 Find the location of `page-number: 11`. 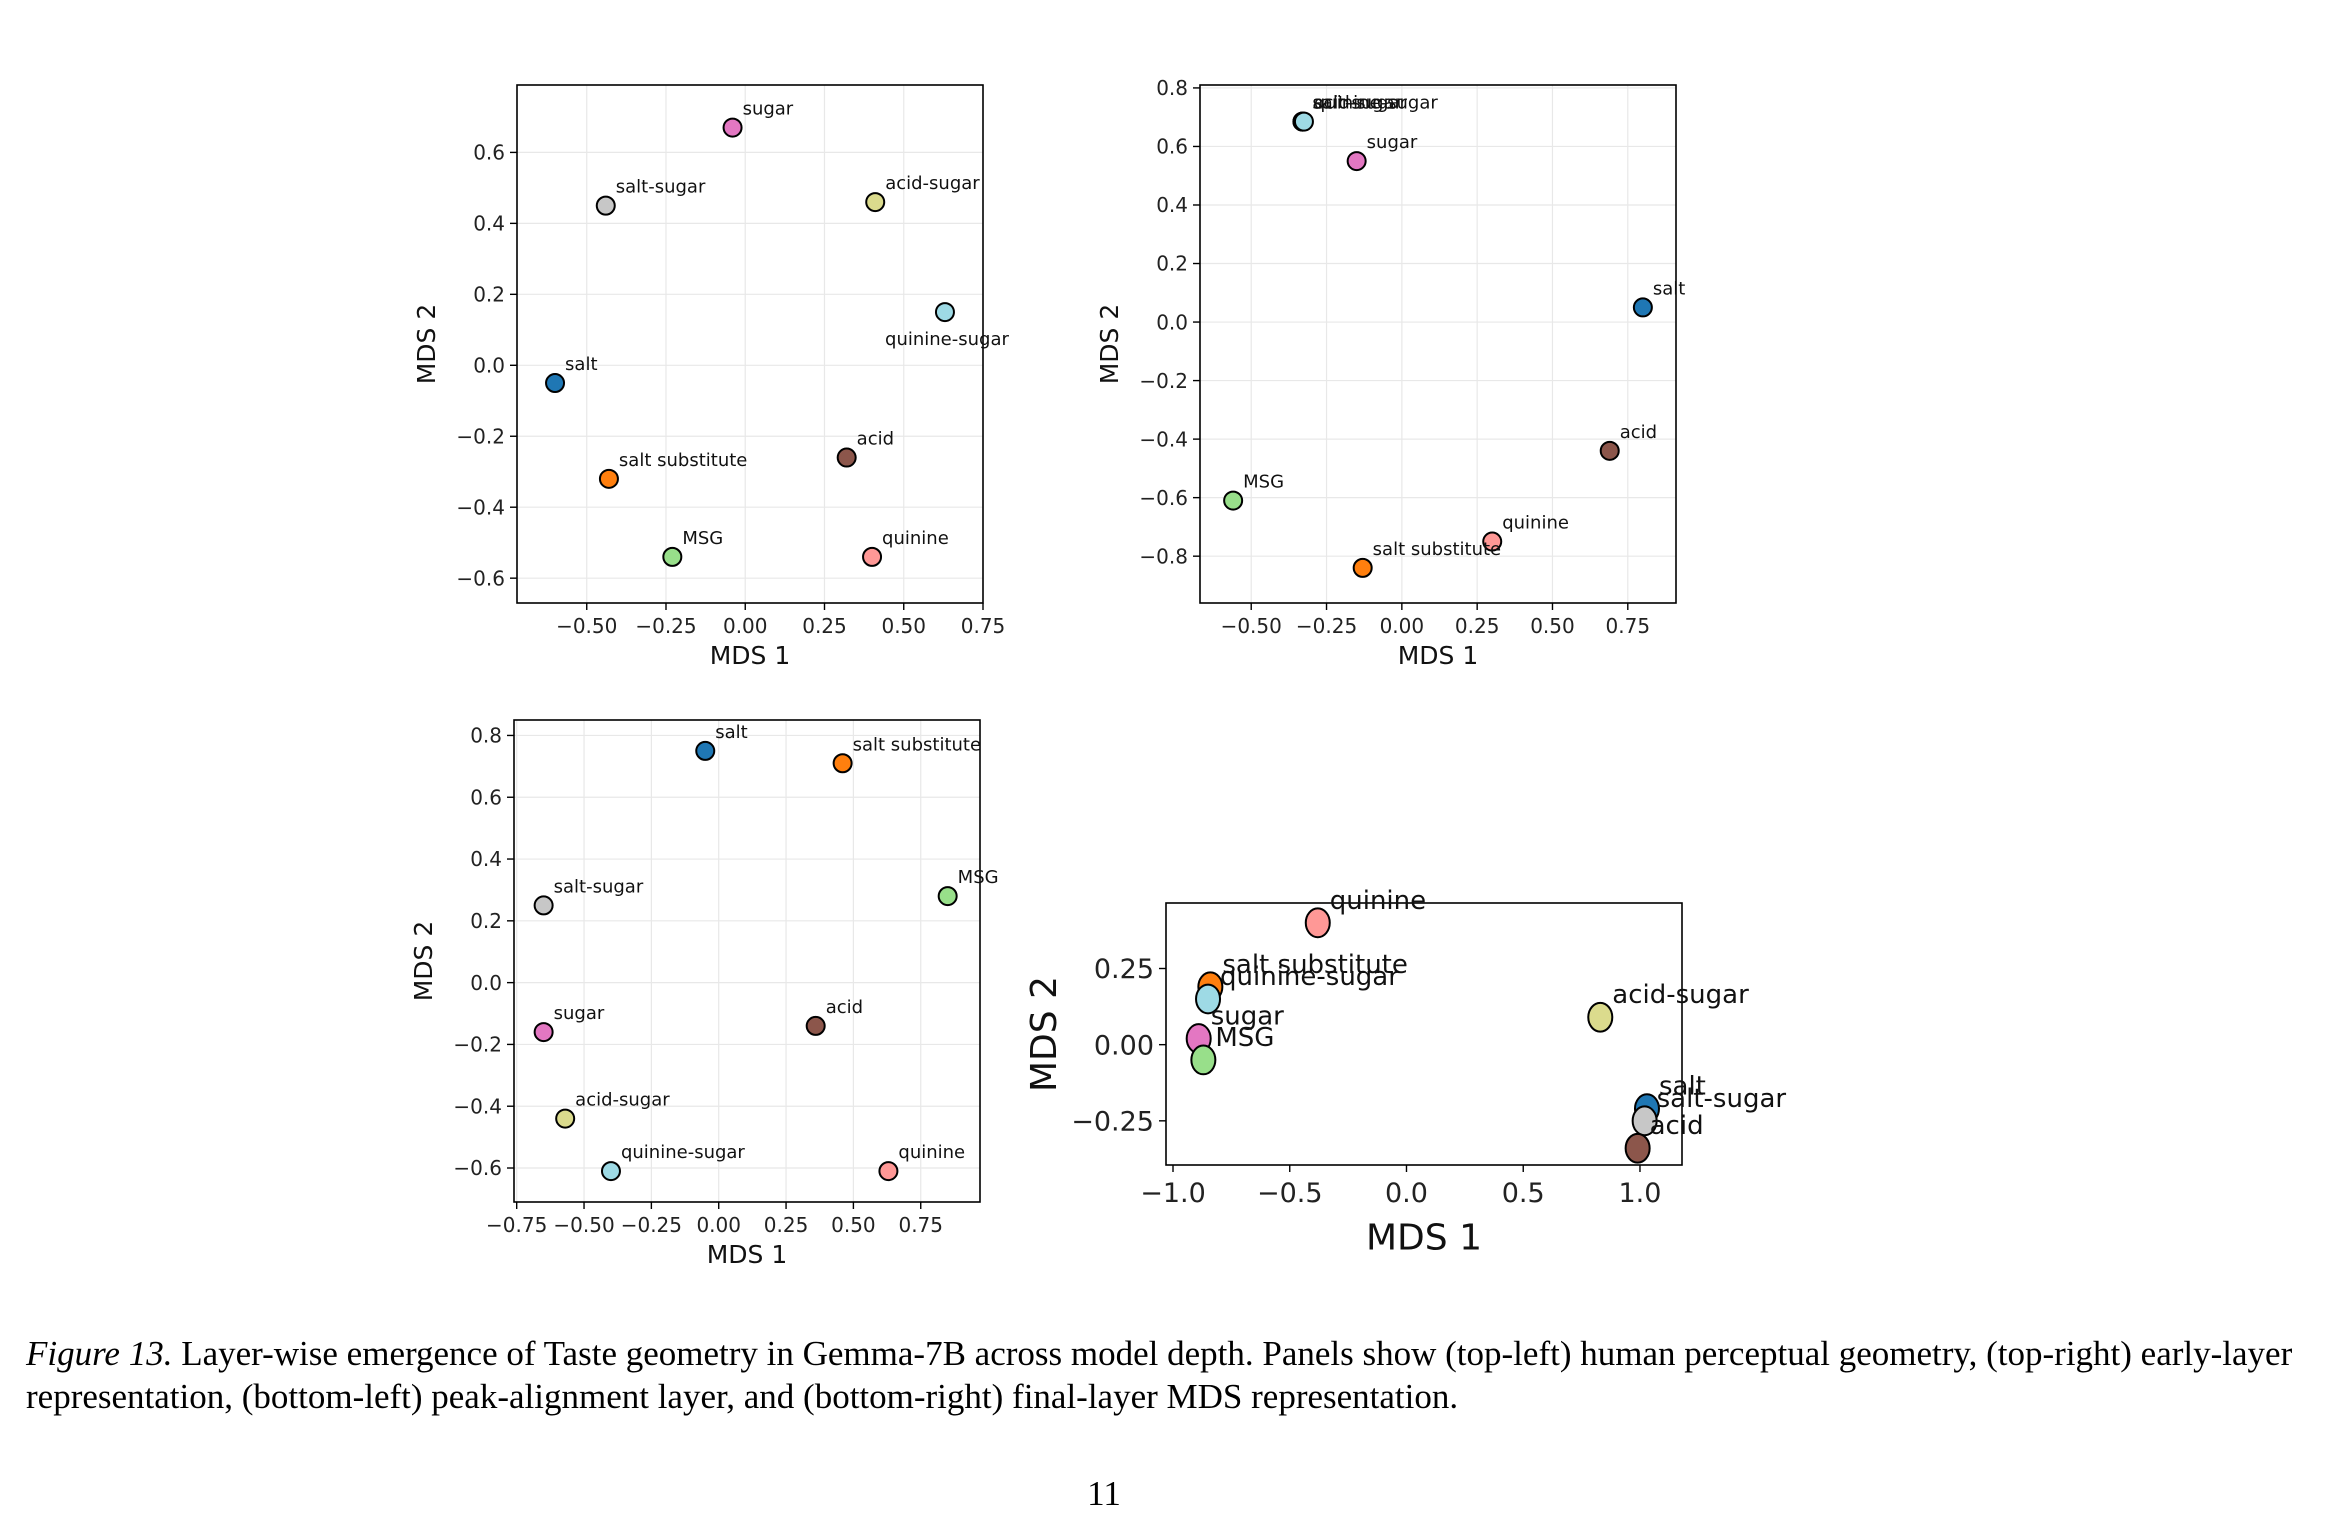

page-number: 11 is located at coordinates (1104, 1493).